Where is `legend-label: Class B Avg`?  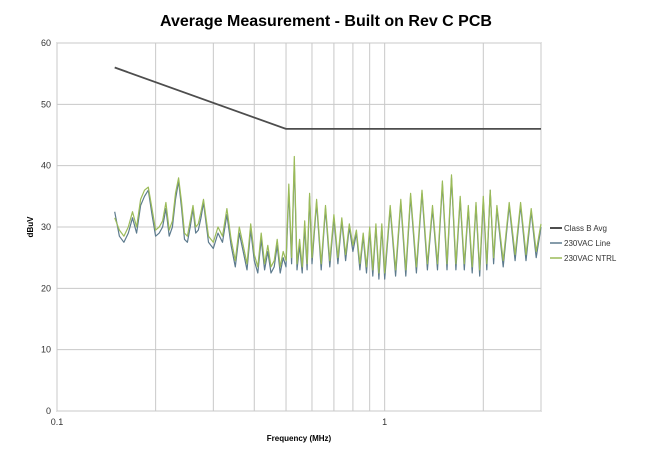
legend-label: Class B Avg is located at coordinates (585, 228).